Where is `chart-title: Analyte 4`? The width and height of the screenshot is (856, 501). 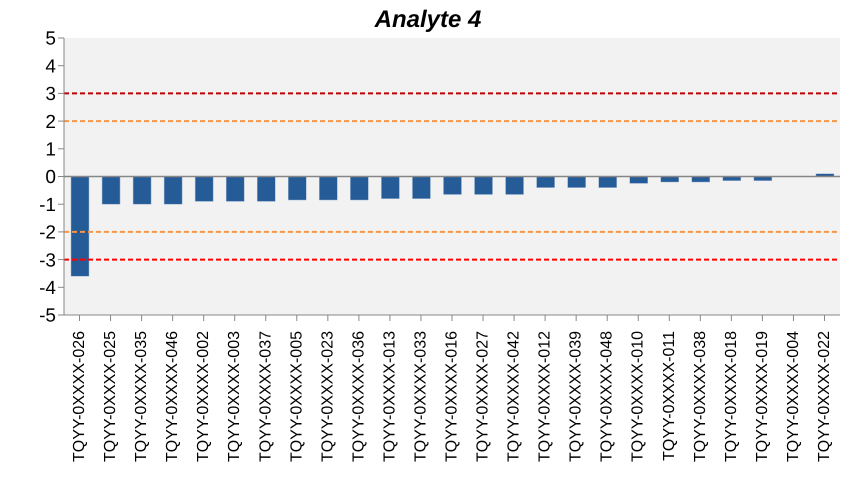
chart-title: Analyte 4 is located at coordinates (428, 19).